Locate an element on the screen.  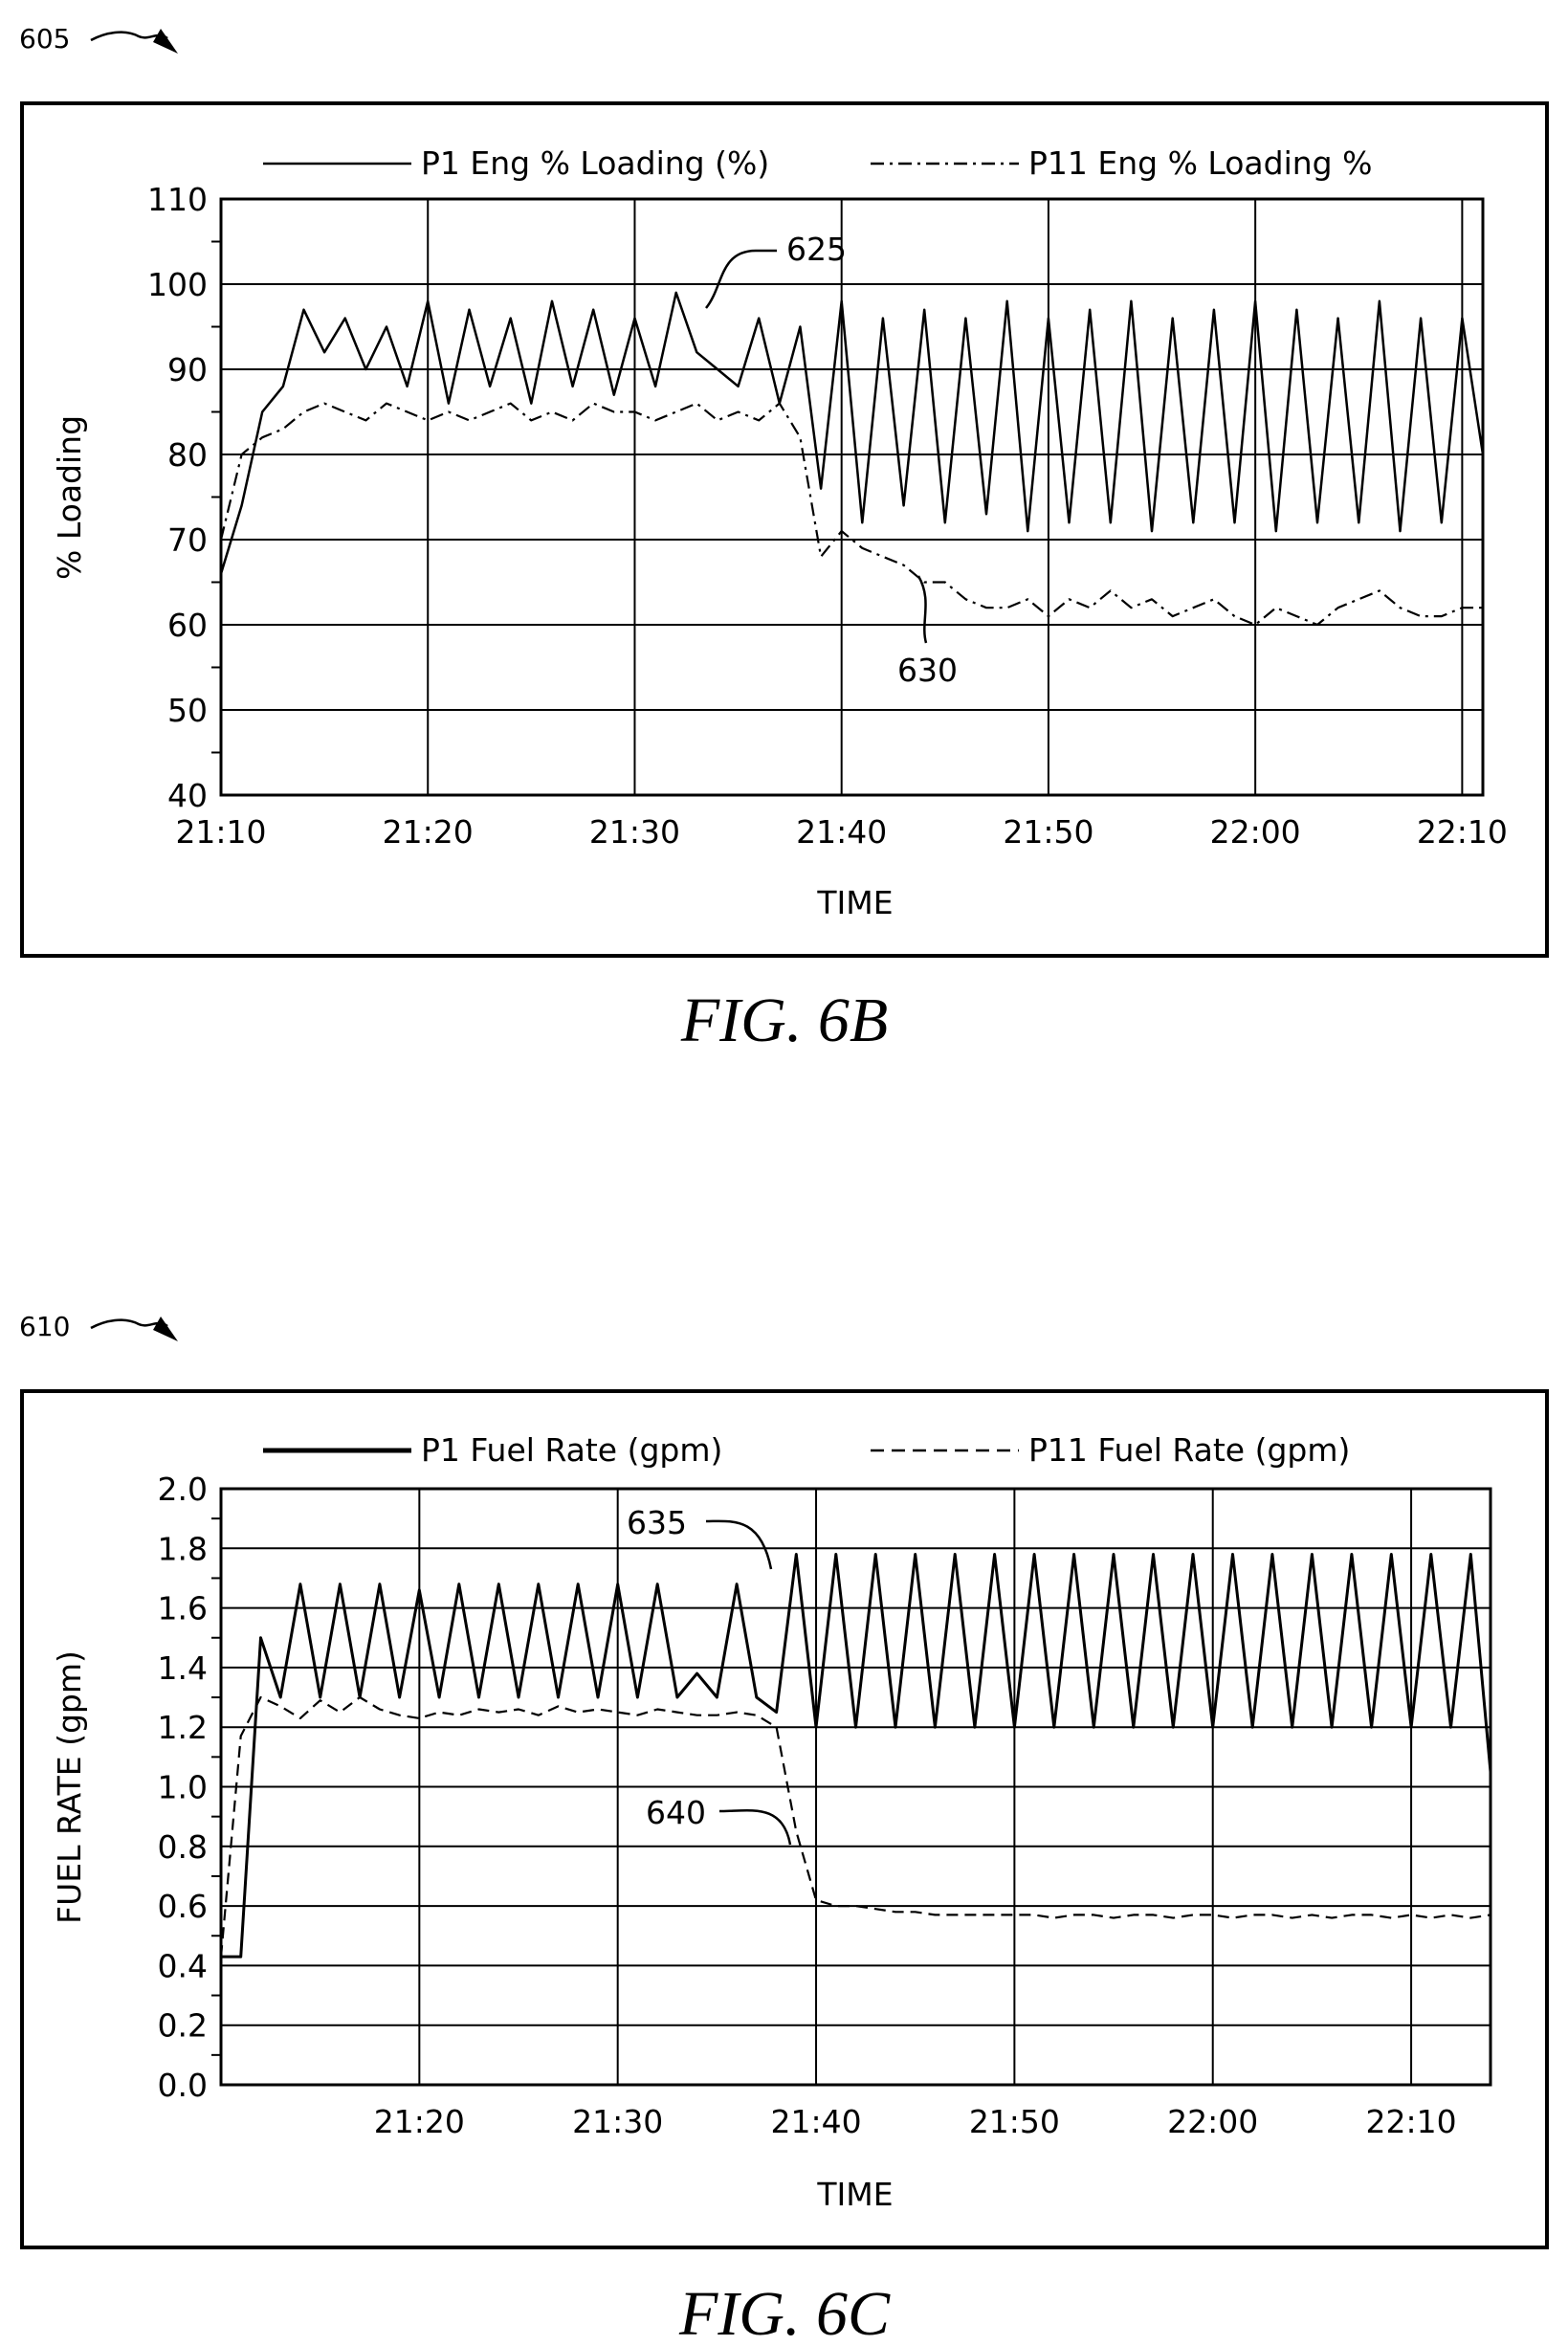
y-tick-label: 100 is located at coordinates (177, 284).